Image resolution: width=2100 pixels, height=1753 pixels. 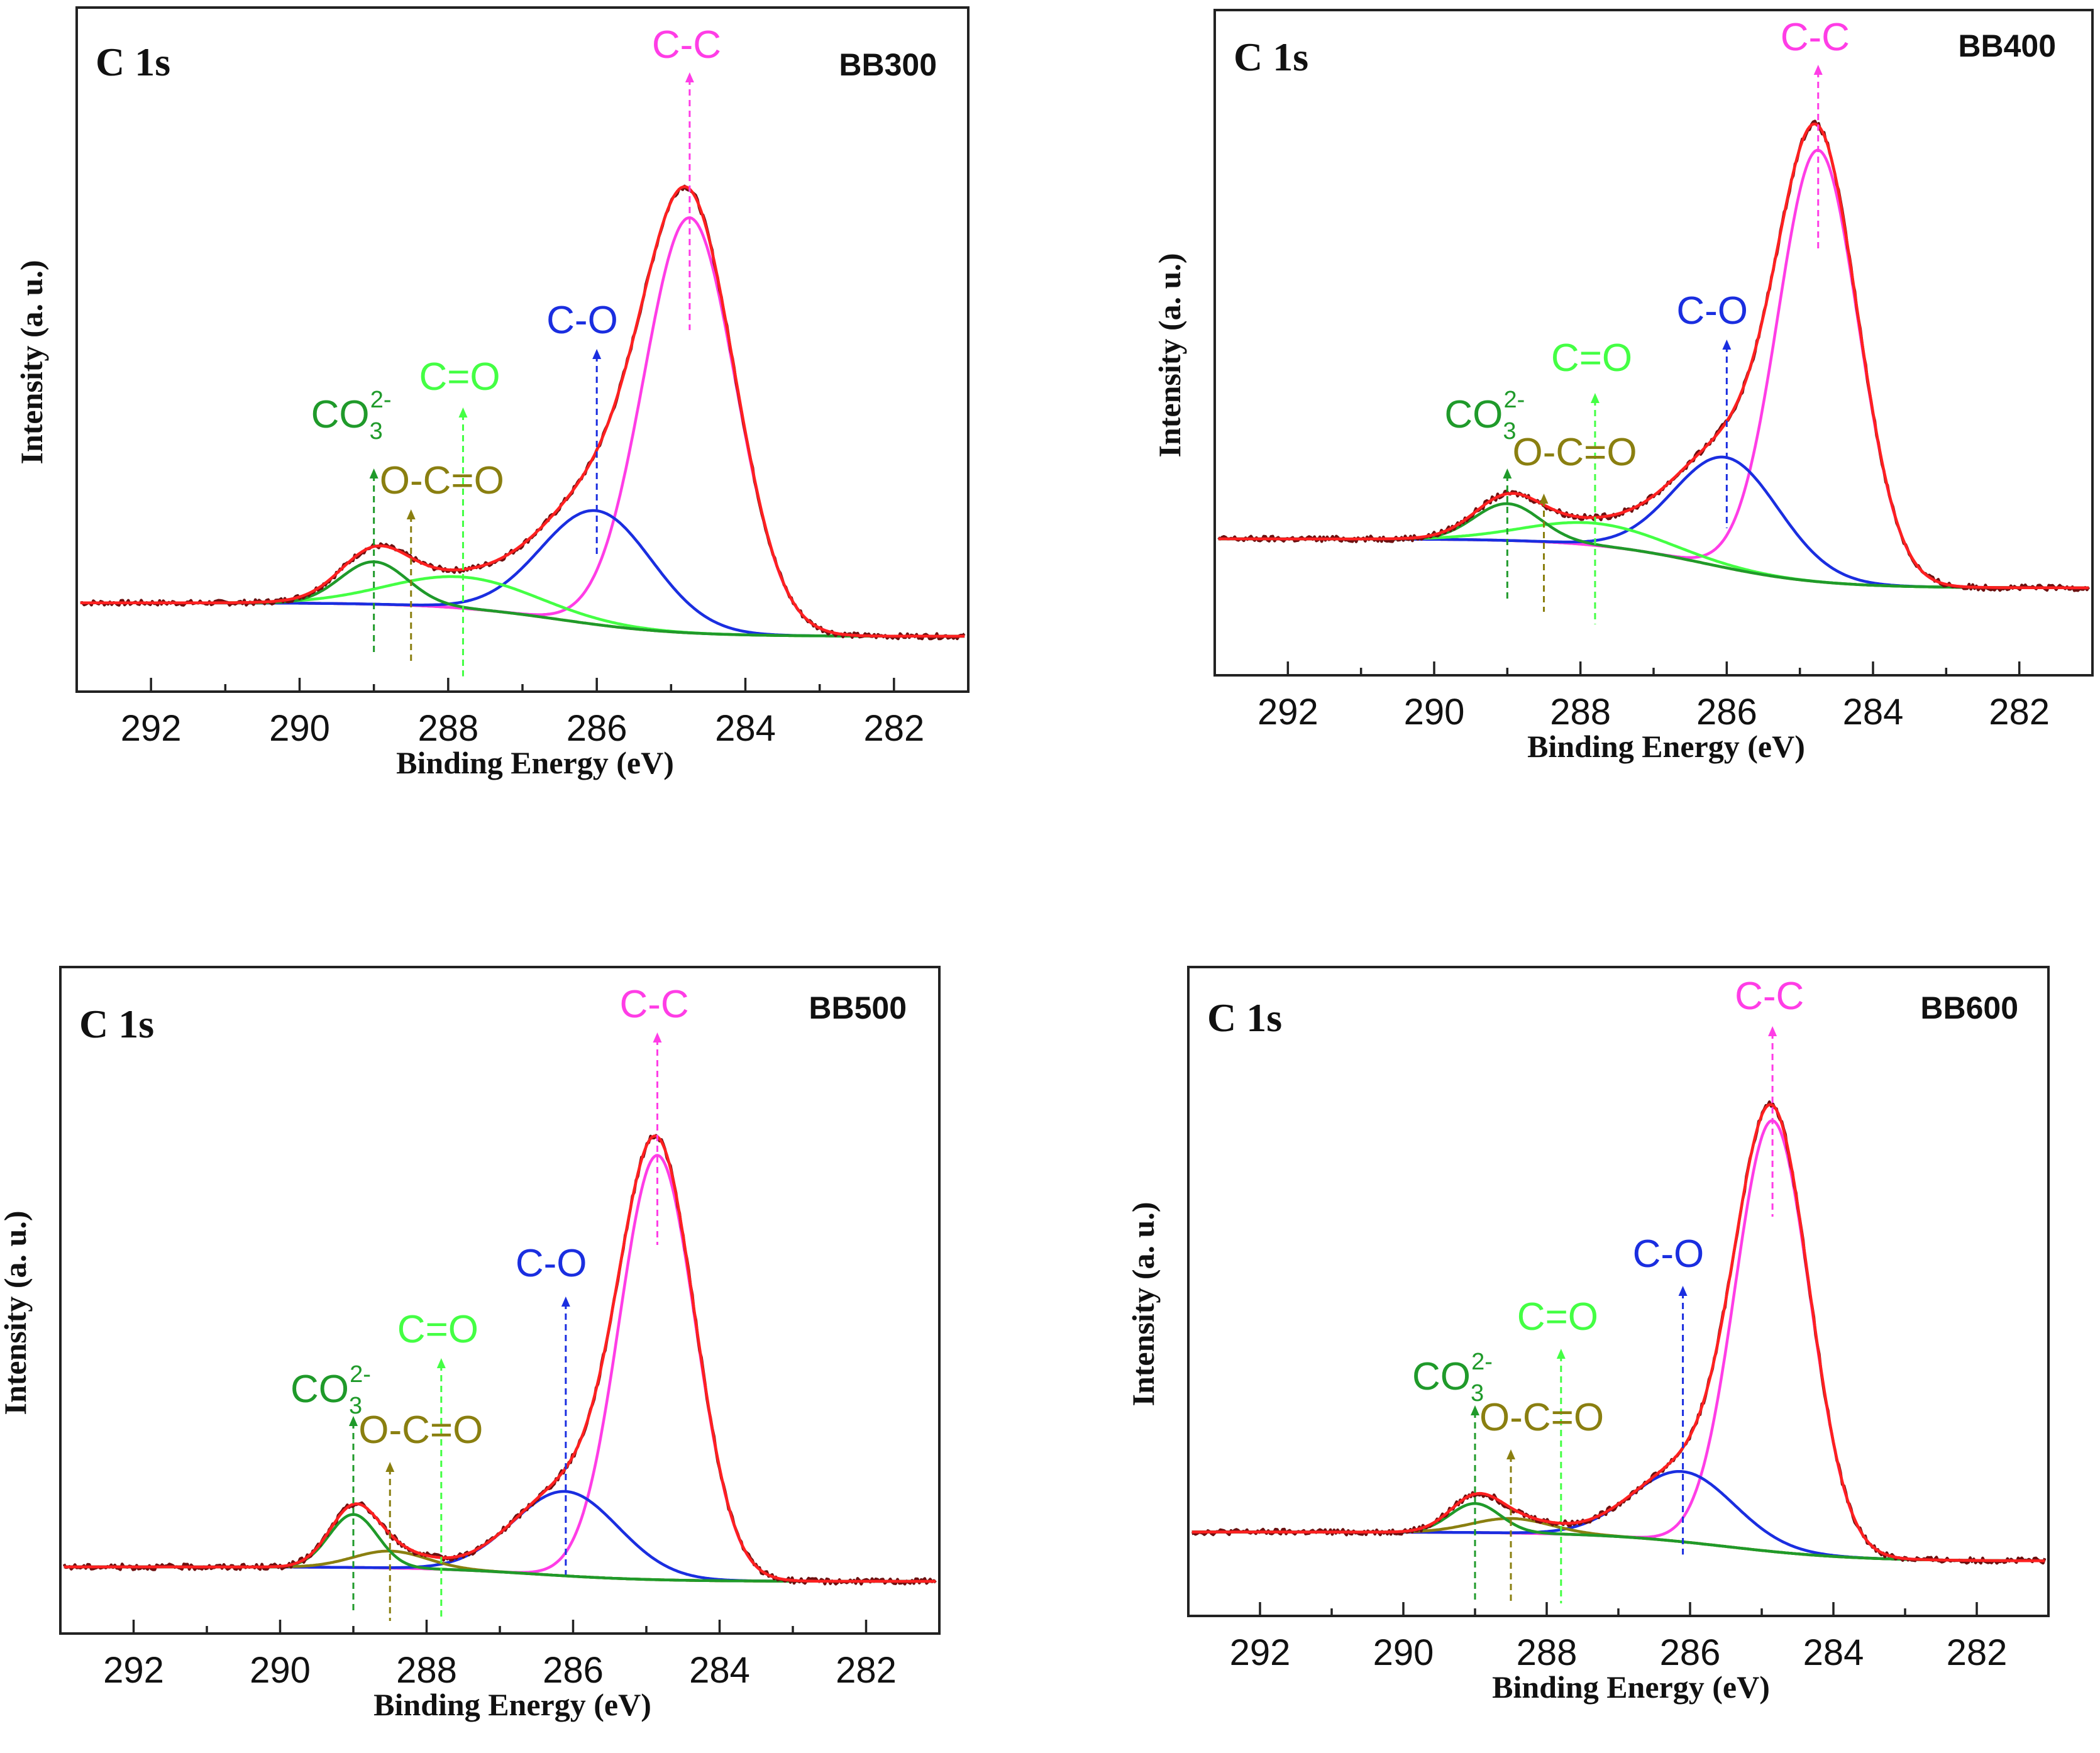 I want to click on sample-label: BB500, so click(x=858, y=1008).